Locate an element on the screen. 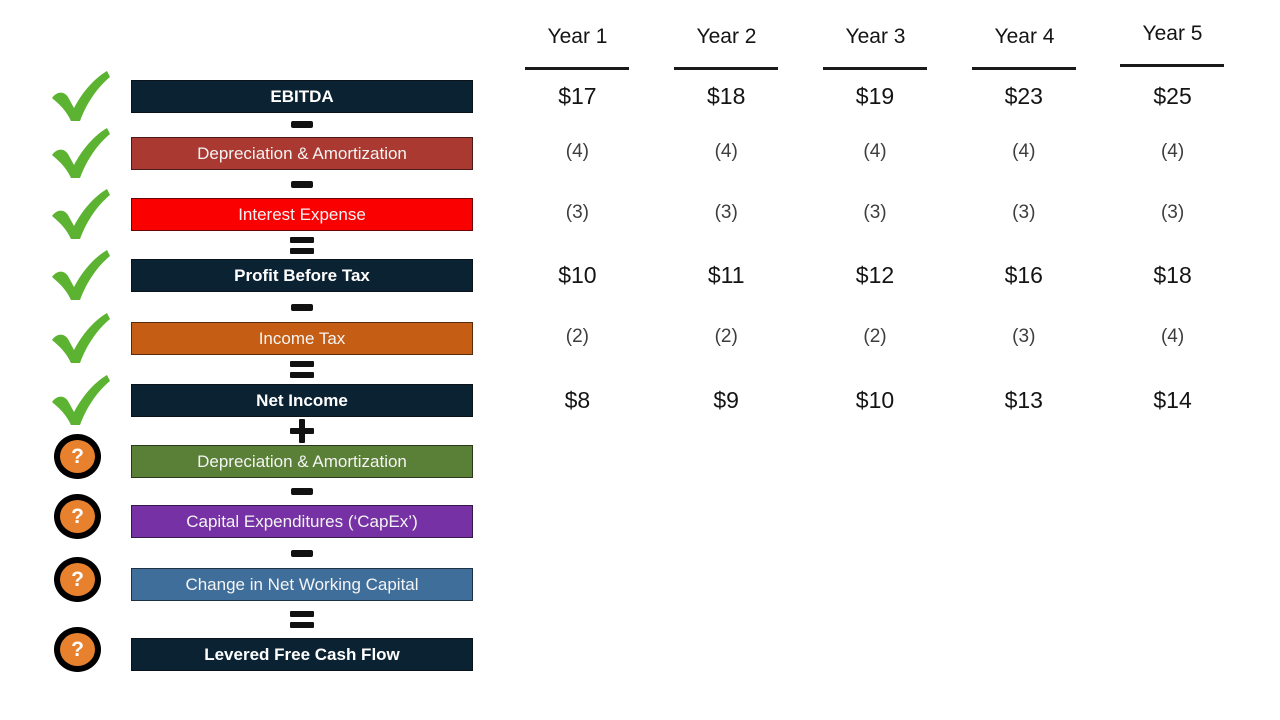 The height and width of the screenshot is (720, 1280). values-net-income: $8 $9 $10 $13 $14 is located at coordinates (875, 400).